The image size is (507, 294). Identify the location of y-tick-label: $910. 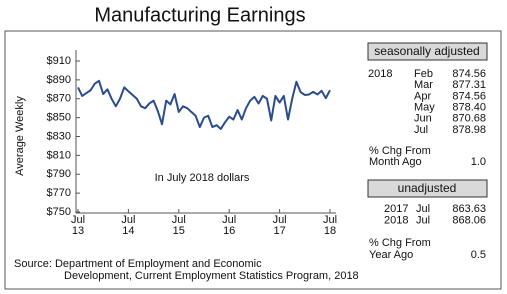
(59, 61).